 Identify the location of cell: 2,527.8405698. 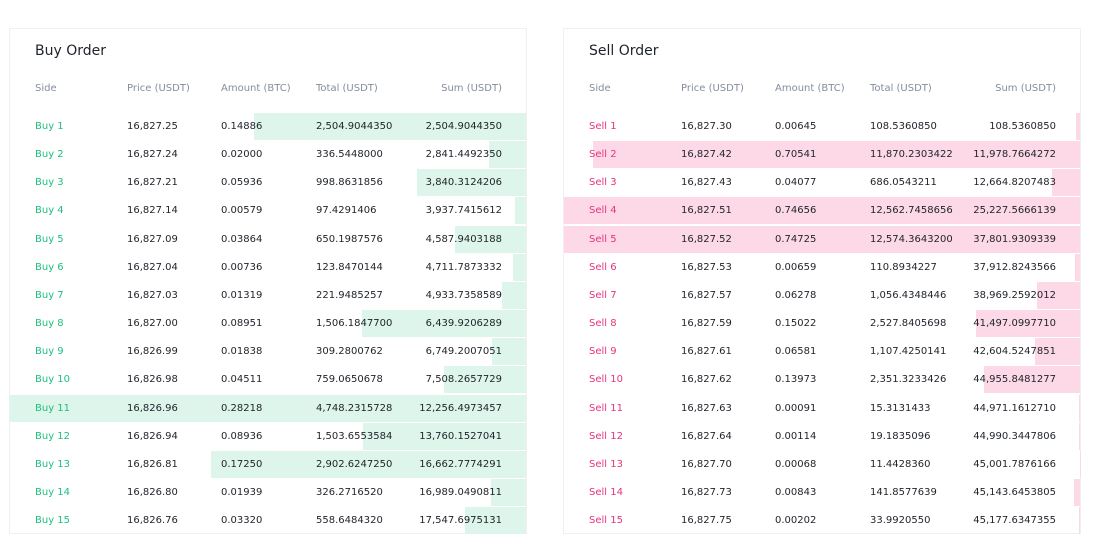
(908, 324).